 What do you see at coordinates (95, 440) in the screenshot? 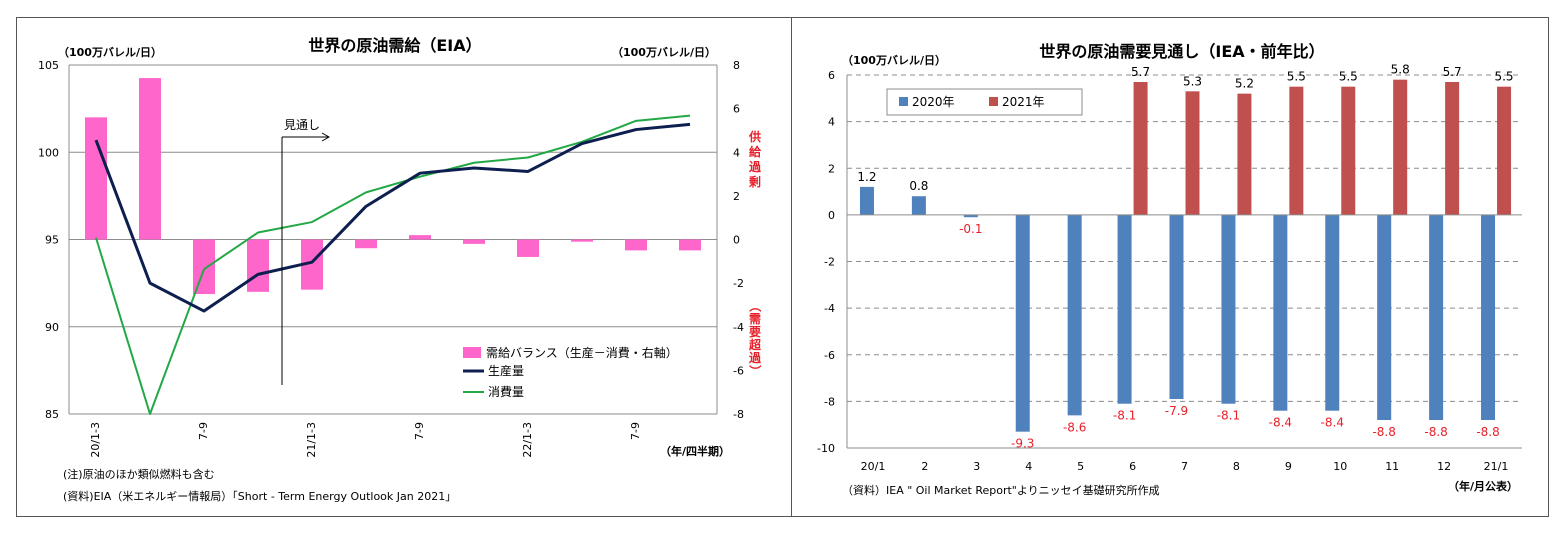
I see `x-tick-label: 20/1-3` at bounding box center [95, 440].